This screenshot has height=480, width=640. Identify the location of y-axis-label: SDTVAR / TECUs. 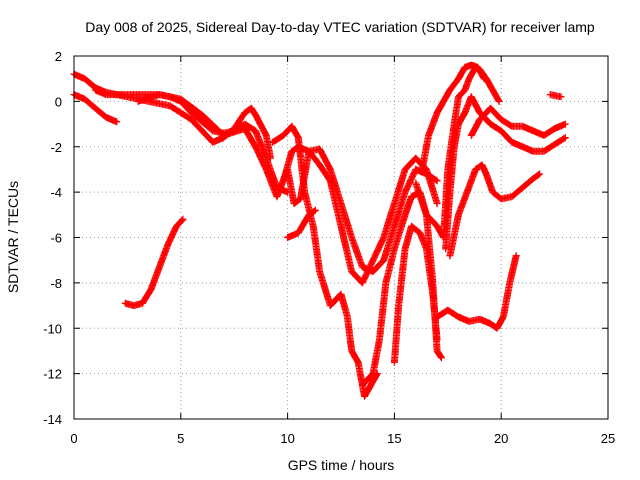
(13, 237).